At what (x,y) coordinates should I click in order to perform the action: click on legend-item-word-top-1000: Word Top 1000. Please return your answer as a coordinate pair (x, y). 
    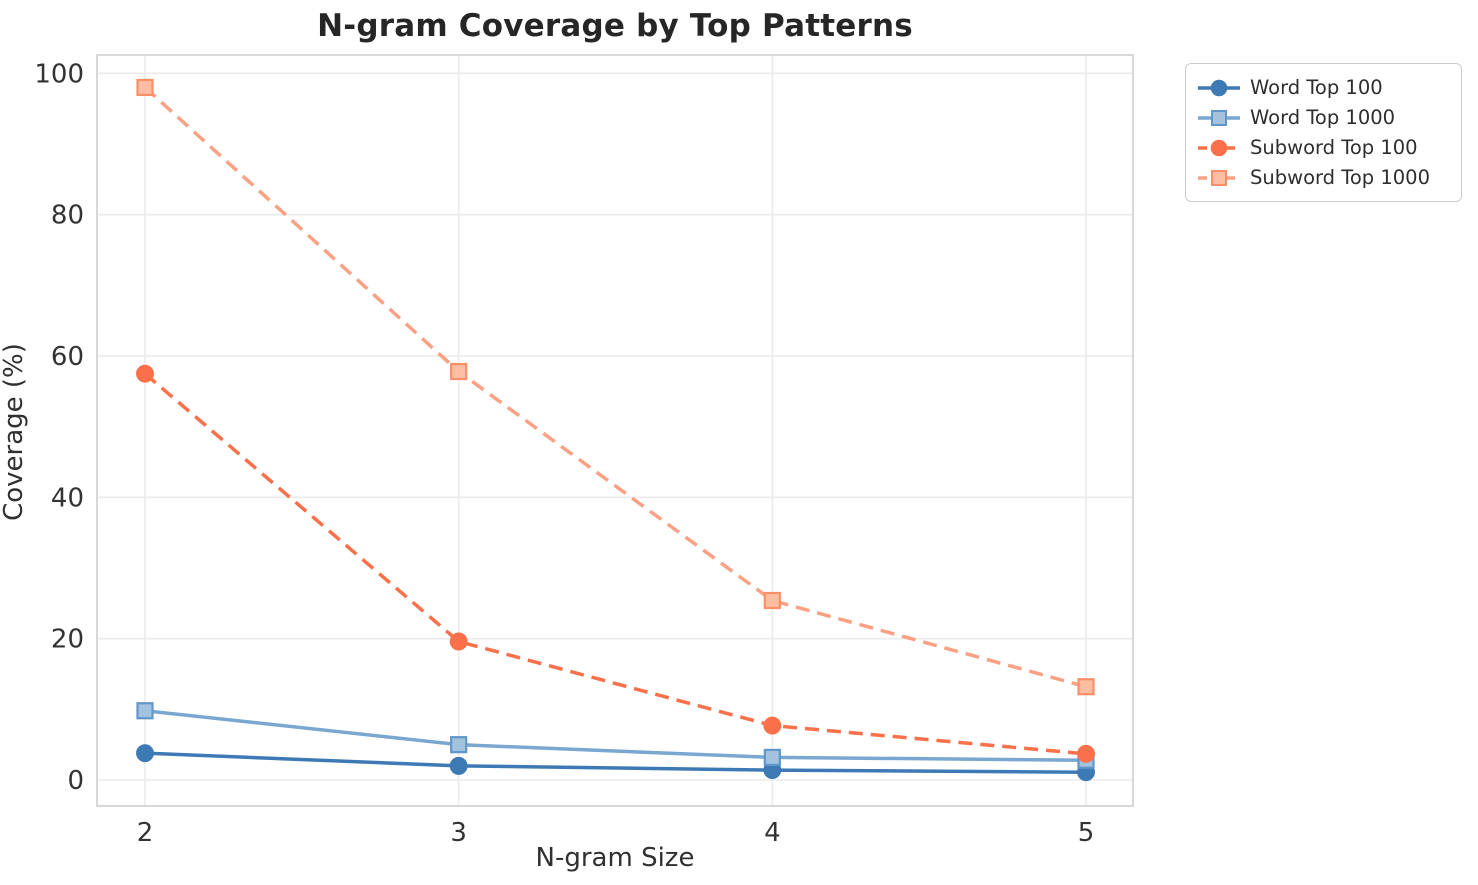
    Looking at the image, I should click on (1322, 117).